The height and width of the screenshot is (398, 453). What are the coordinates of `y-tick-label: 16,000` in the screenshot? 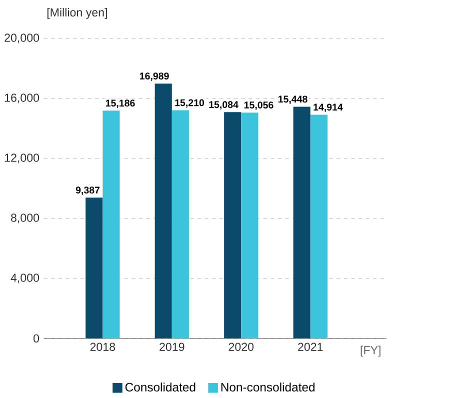 It's located at (22, 99).